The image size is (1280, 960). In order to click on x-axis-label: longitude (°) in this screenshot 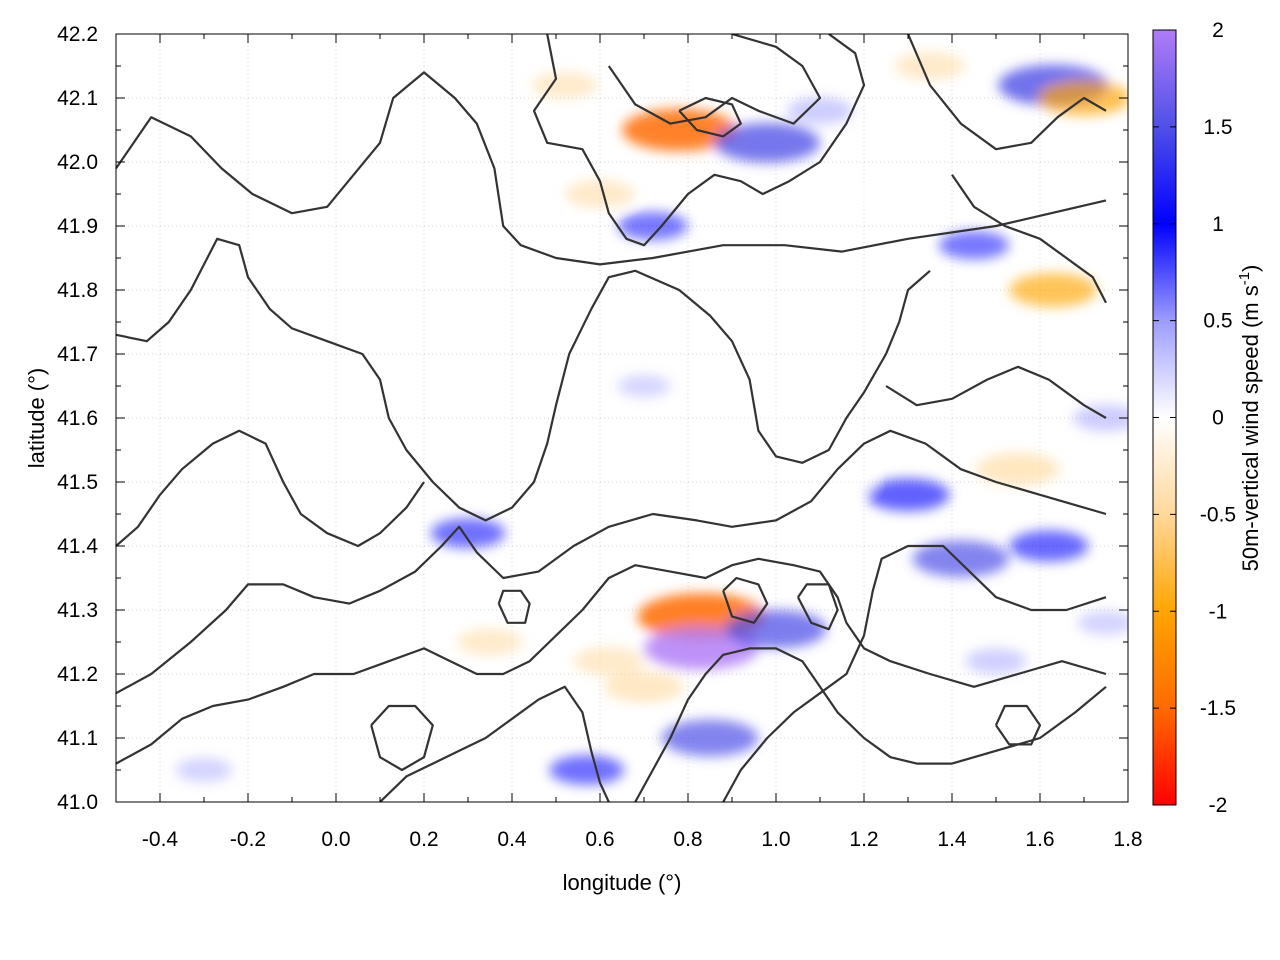, I will do `click(622, 882)`.